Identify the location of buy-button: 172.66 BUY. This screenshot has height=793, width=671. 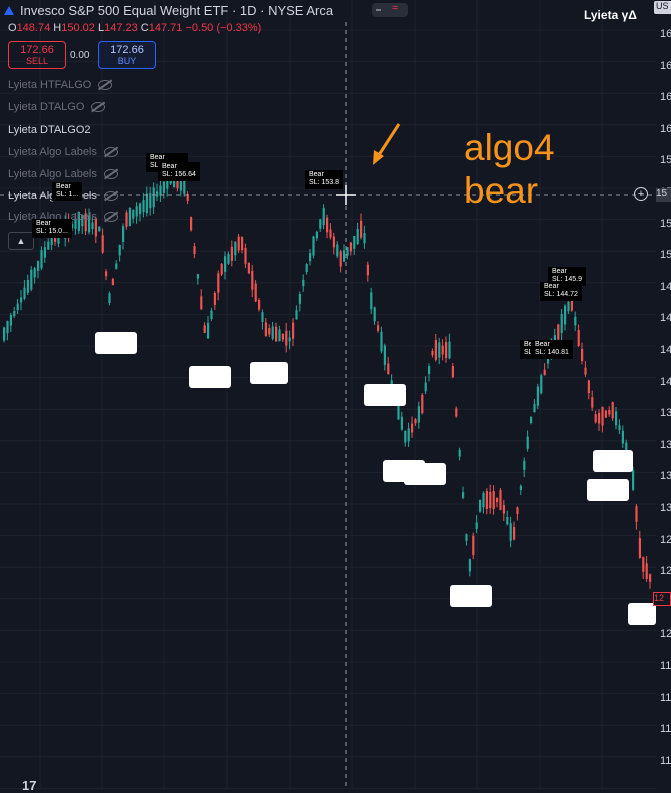
(127, 55).